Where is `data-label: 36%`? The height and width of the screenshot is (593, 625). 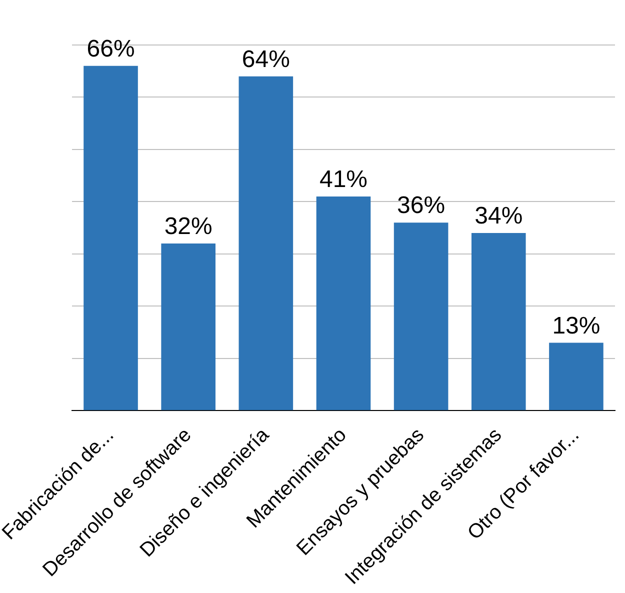 data-label: 36% is located at coordinates (421, 206).